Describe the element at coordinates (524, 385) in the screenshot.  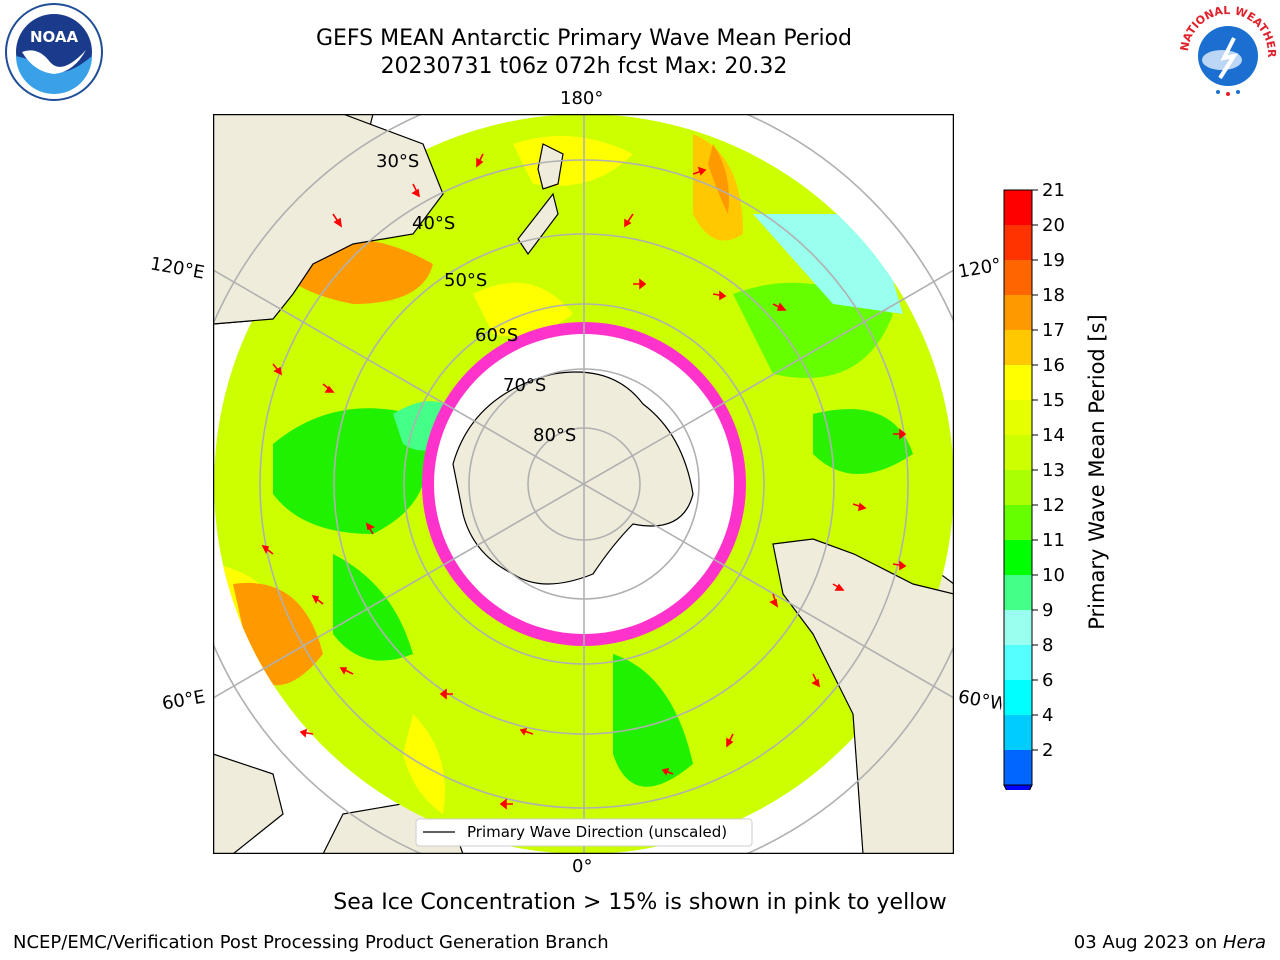
I see `lat-70s-label: 70°S` at that location.